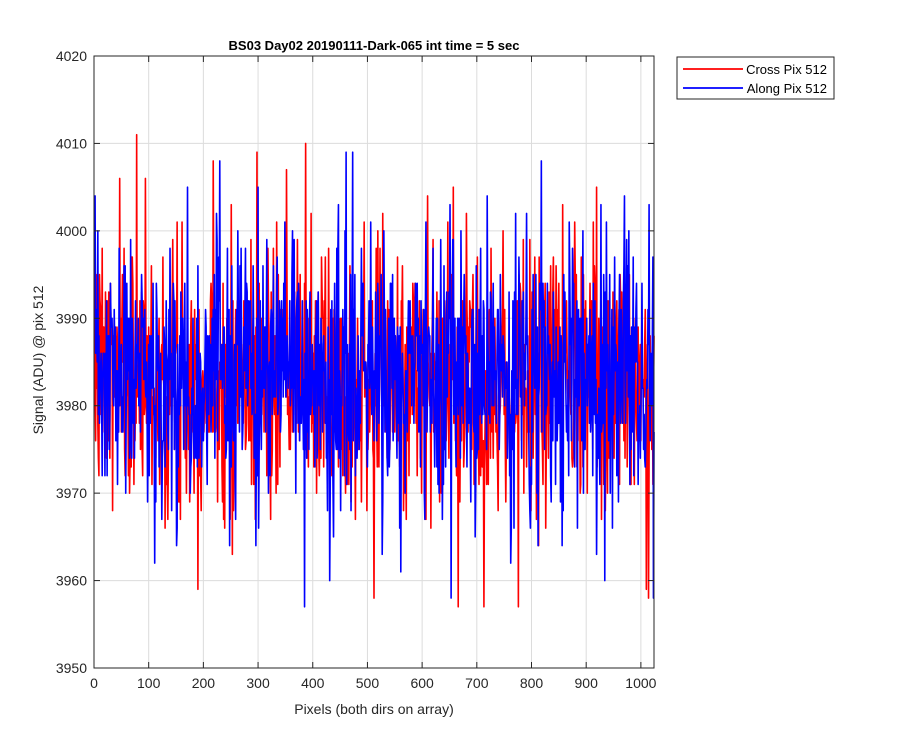 The height and width of the screenshot is (755, 900). I want to click on x-tick-label: 200, so click(204, 683).